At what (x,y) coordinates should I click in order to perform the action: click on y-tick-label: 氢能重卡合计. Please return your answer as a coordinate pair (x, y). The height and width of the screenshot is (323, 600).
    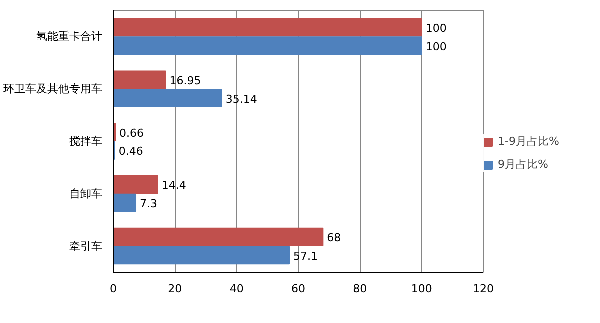
    Looking at the image, I should click on (69, 37).